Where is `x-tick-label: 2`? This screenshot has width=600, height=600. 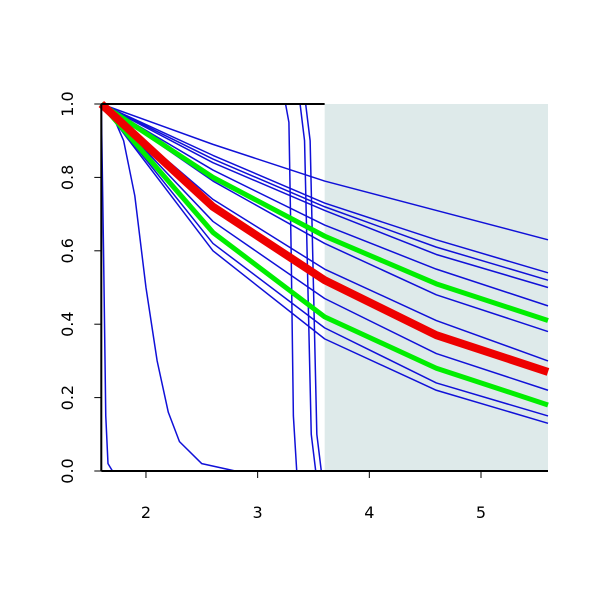 x-tick-label: 2 is located at coordinates (146, 512).